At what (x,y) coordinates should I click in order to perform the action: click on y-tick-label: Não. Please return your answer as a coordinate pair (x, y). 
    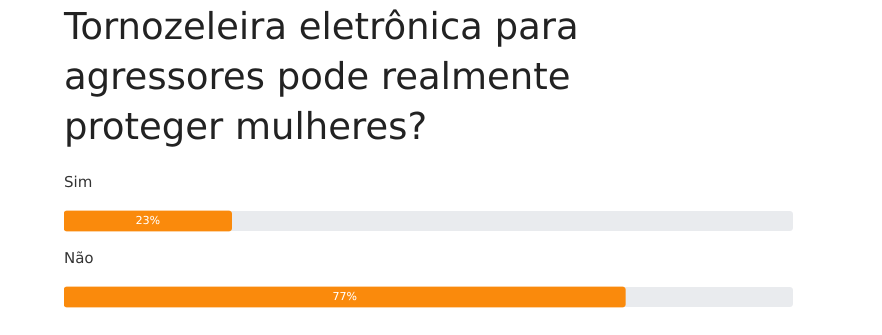
    Looking at the image, I should click on (79, 257).